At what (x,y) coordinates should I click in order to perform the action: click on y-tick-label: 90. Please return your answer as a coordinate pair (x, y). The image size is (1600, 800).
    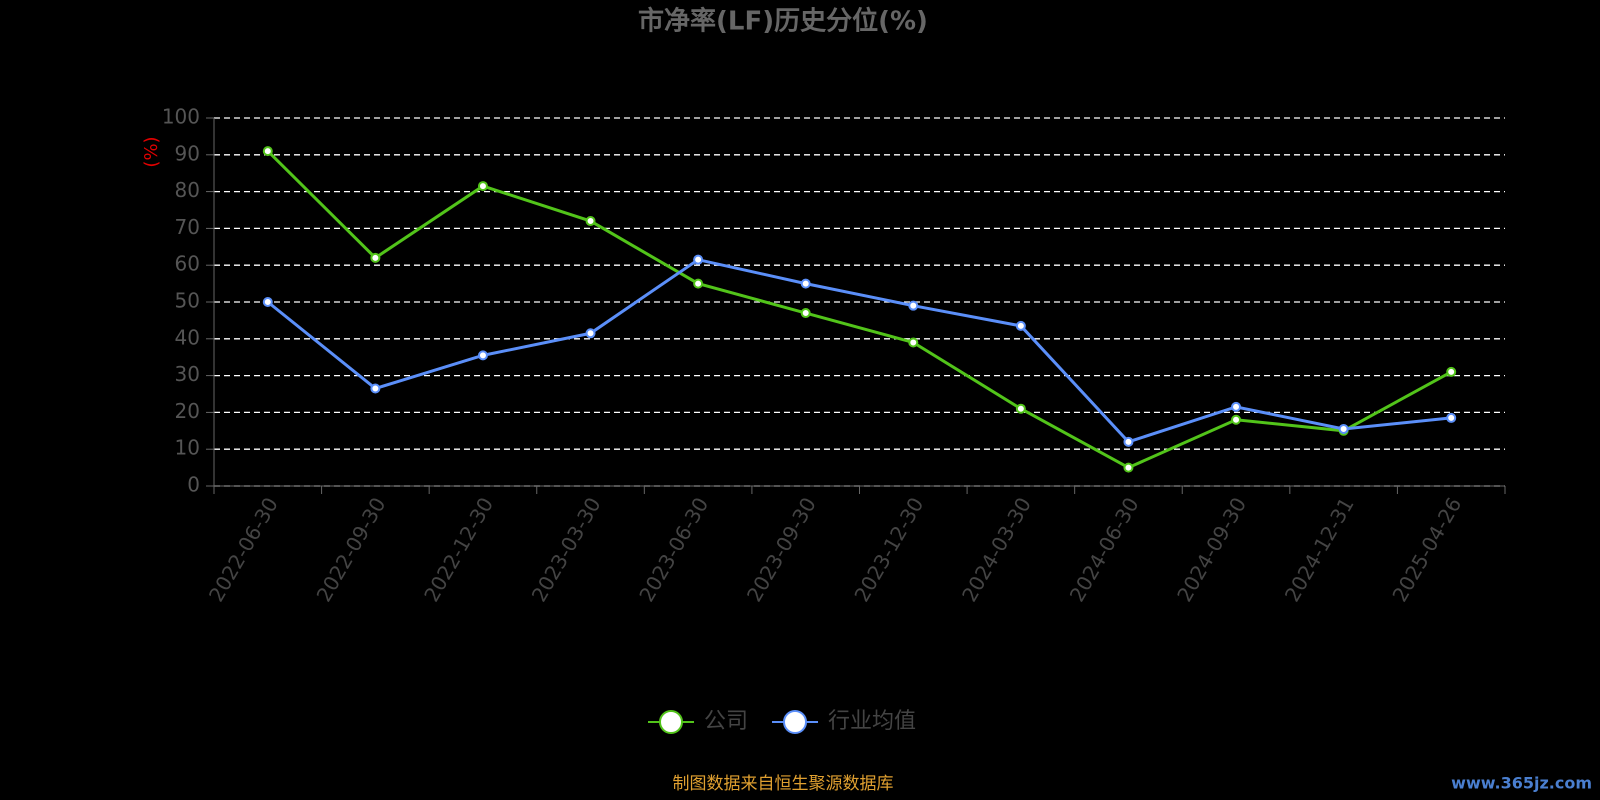
    Looking at the image, I should click on (187, 153).